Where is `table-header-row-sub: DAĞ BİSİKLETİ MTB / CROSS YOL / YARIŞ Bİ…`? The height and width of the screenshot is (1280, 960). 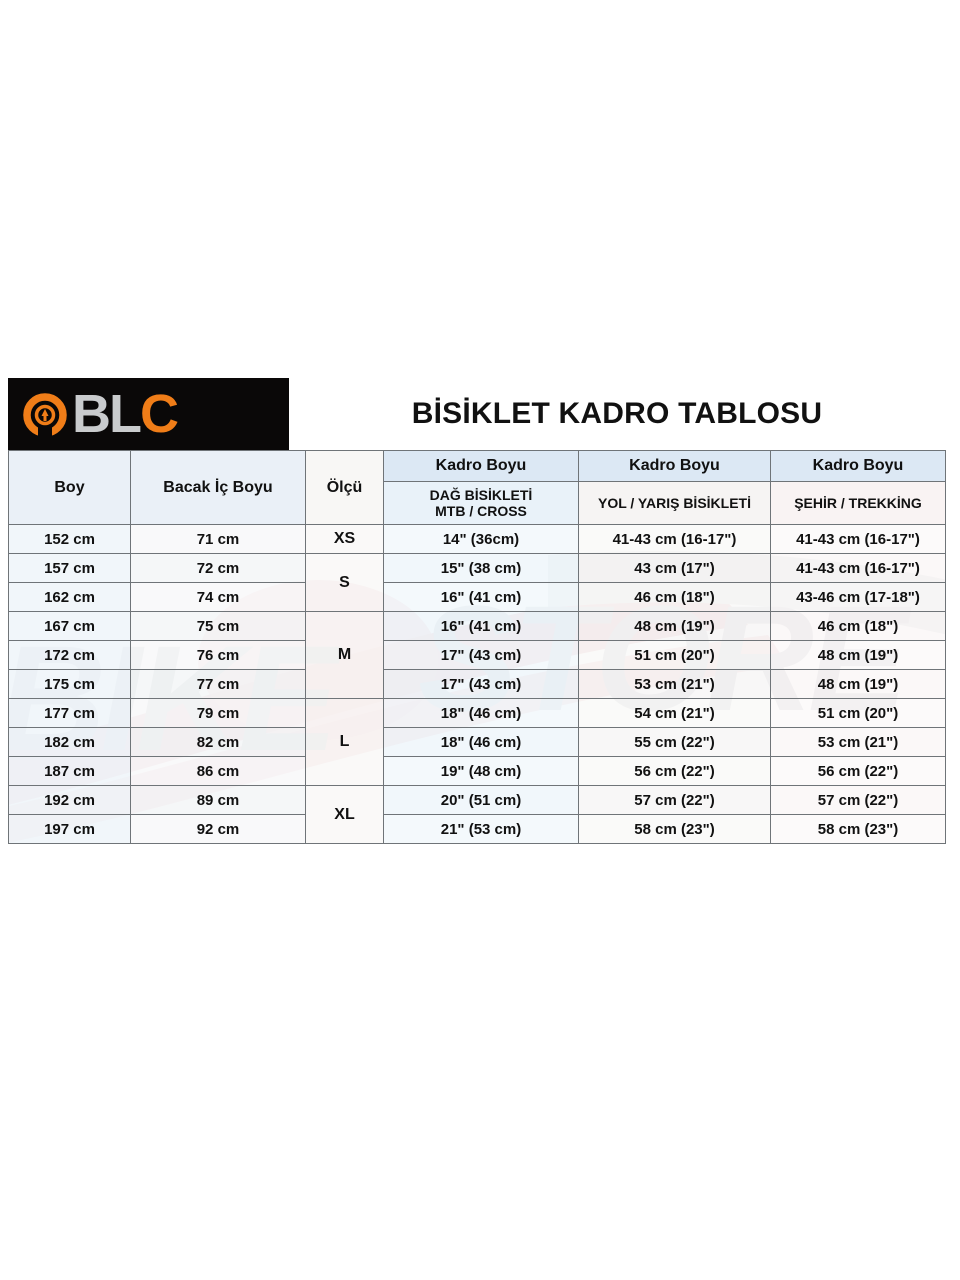 table-header-row-sub: DAĞ BİSİKLETİ MTB / CROSS YOL / YARIŞ Bİ… is located at coordinates (477, 503).